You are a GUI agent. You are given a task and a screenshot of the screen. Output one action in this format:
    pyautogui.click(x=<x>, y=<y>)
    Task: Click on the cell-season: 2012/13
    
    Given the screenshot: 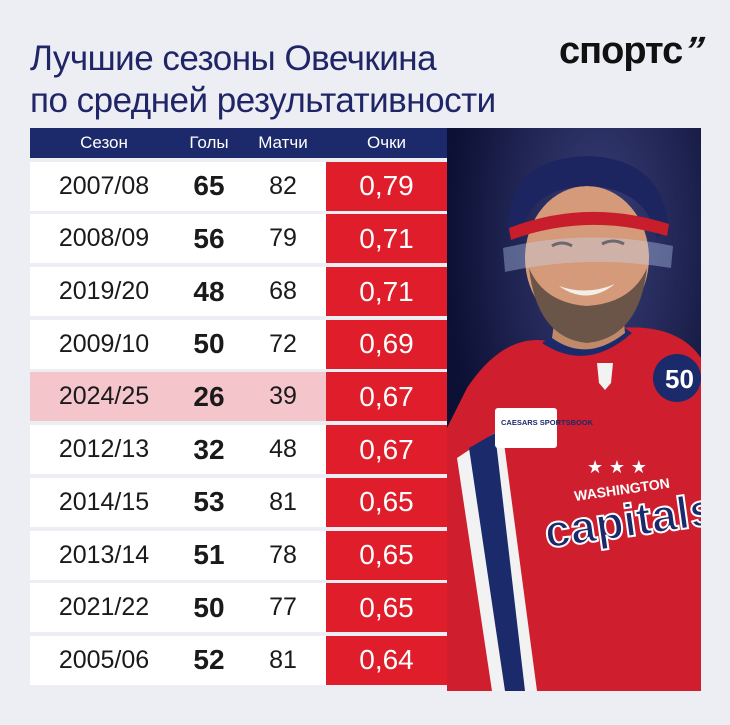 What is the action you would take?
    pyautogui.click(x=104, y=449)
    